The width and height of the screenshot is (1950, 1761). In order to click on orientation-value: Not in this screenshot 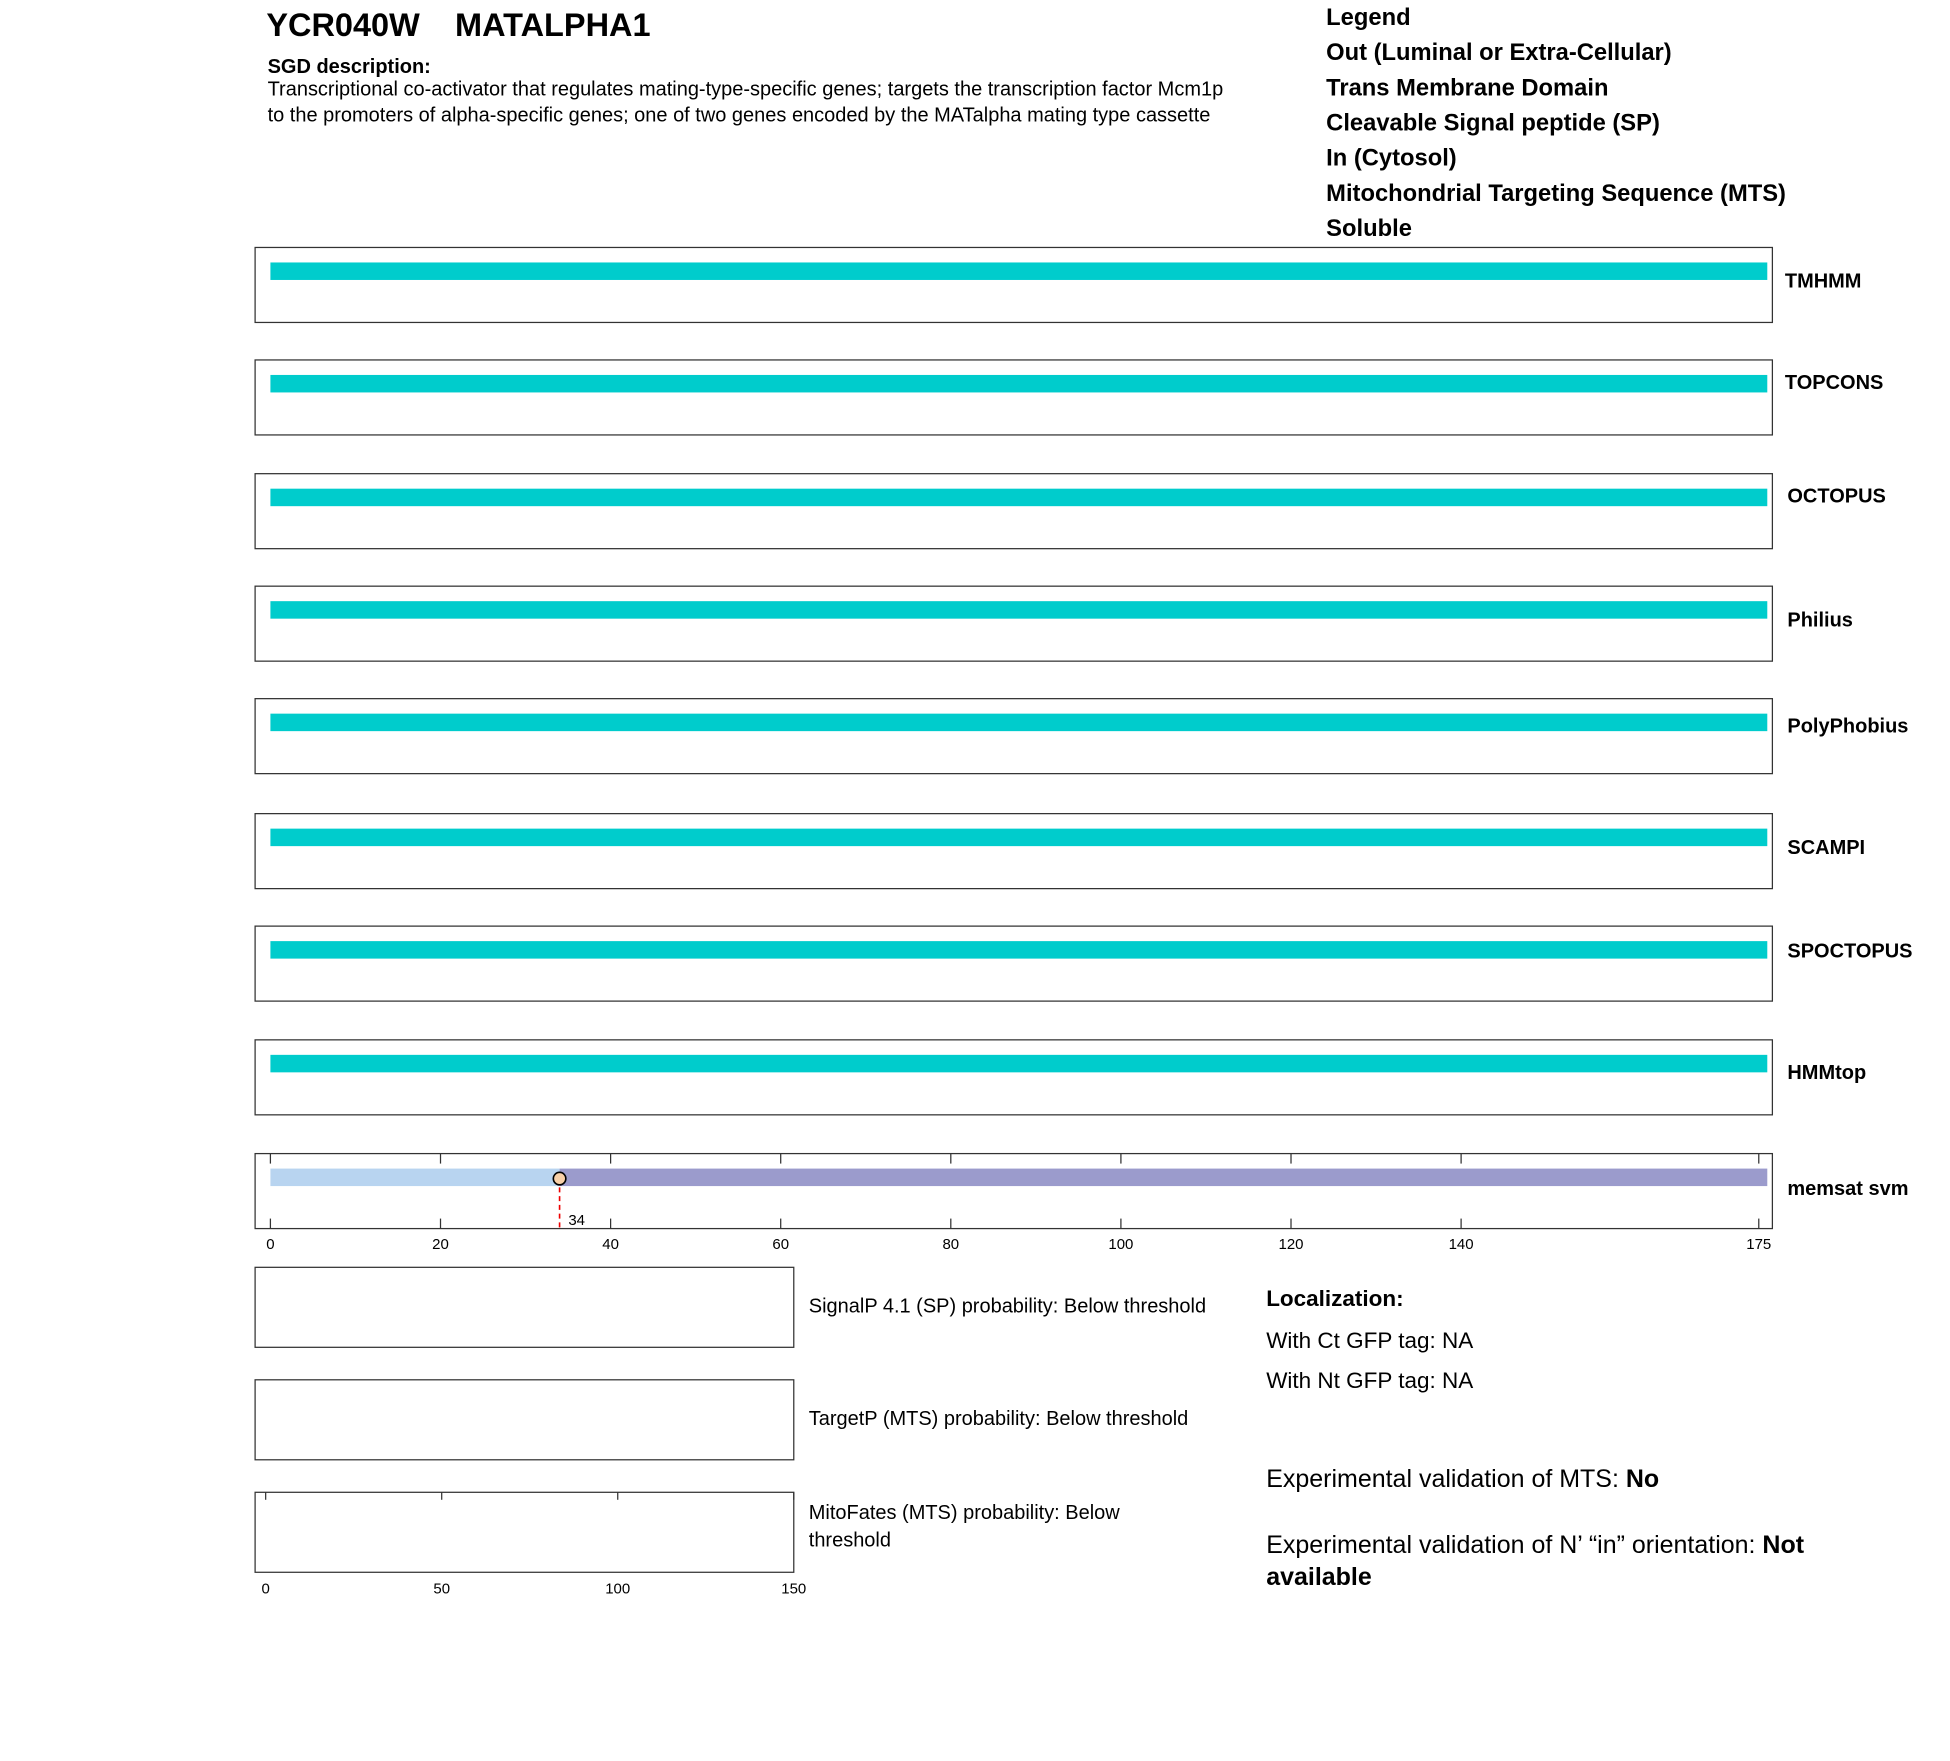, I will do `click(1783, 1545)`.